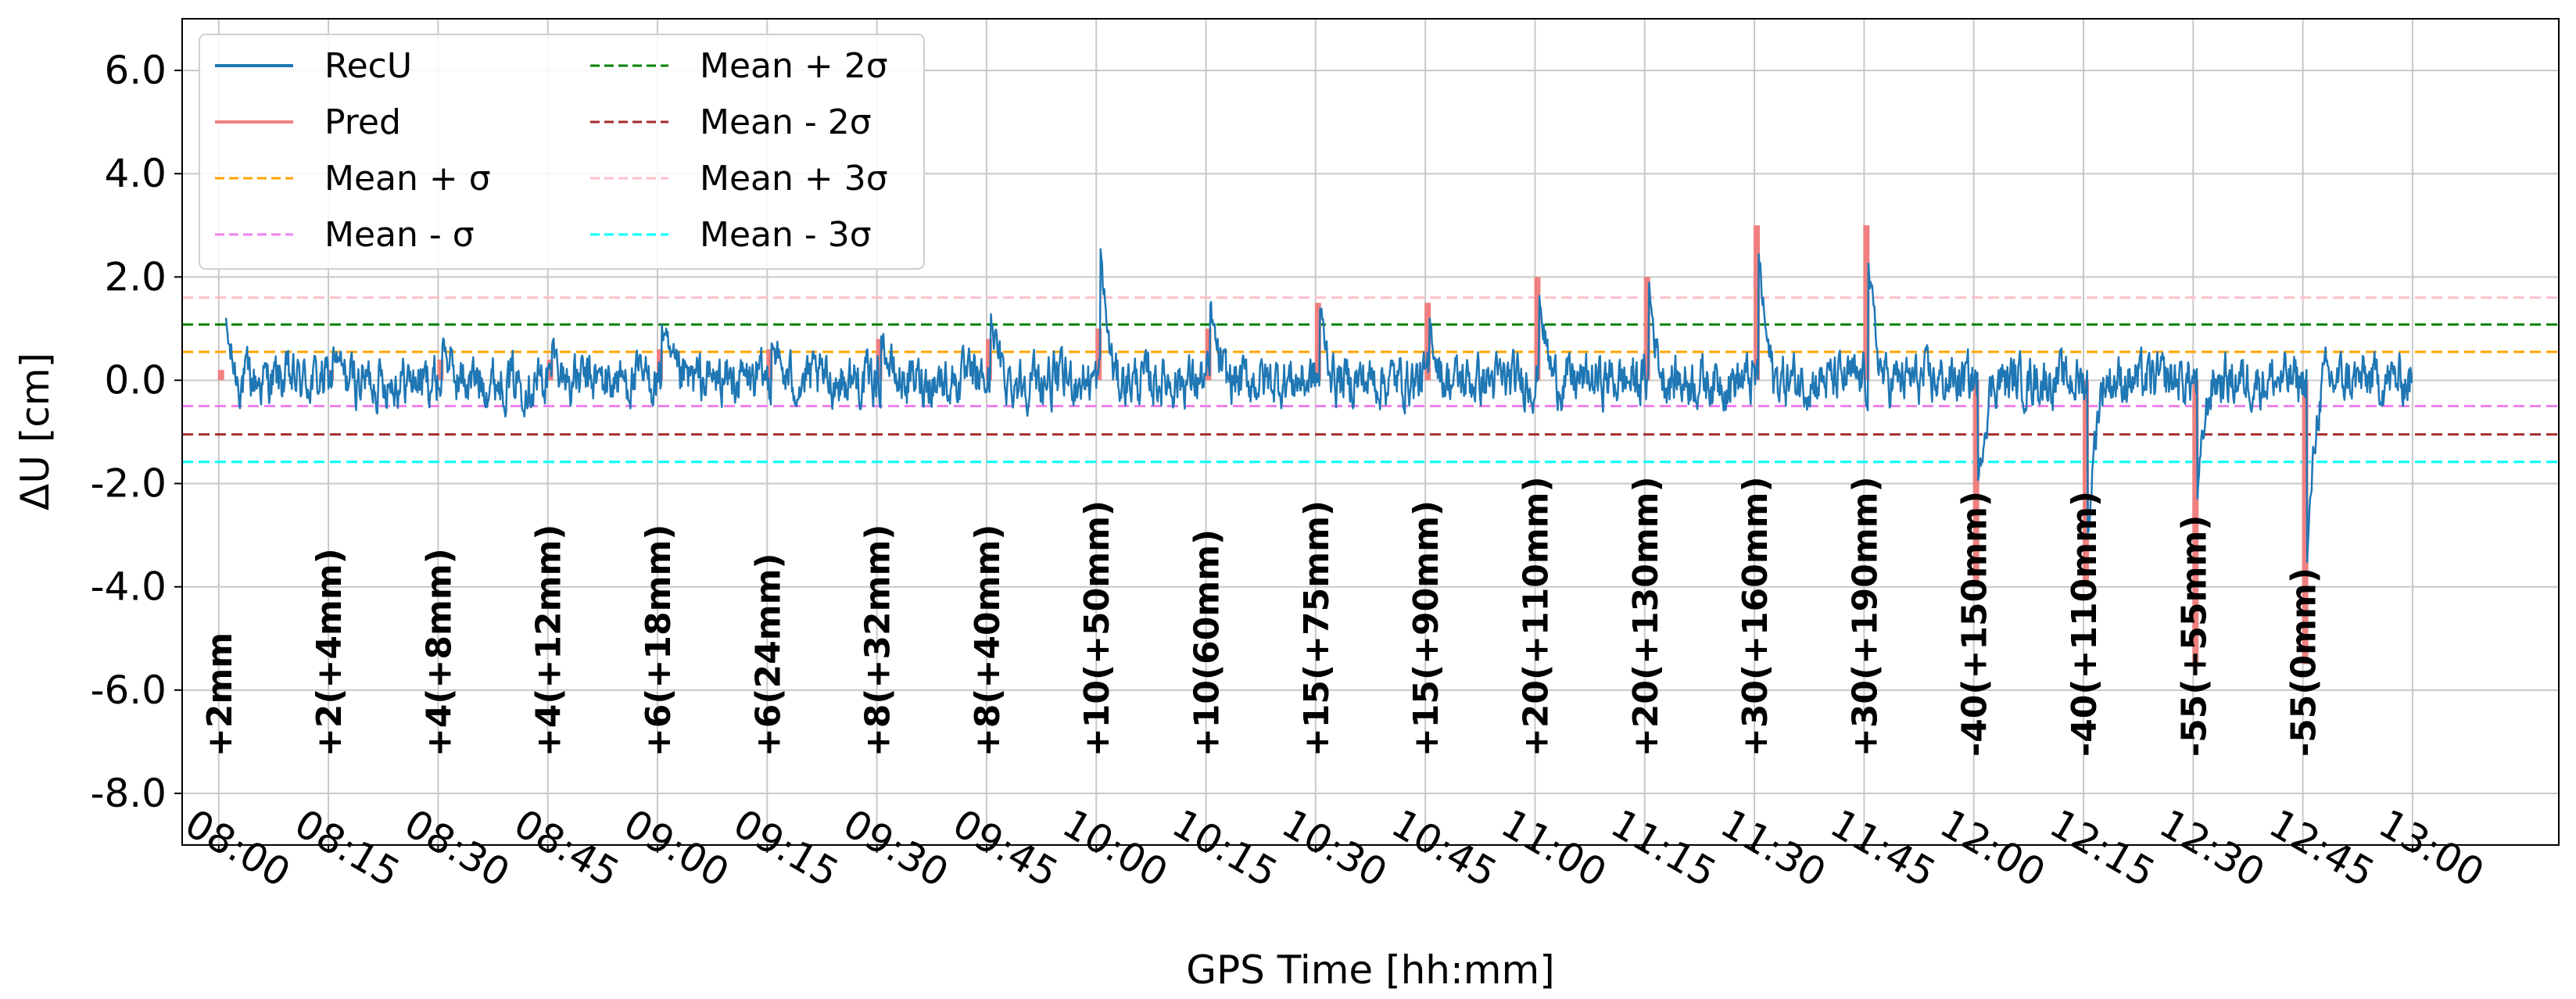 This screenshot has width=2576, height=999. What do you see at coordinates (399, 235) in the screenshot?
I see `legend-label: Mean - σ` at bounding box center [399, 235].